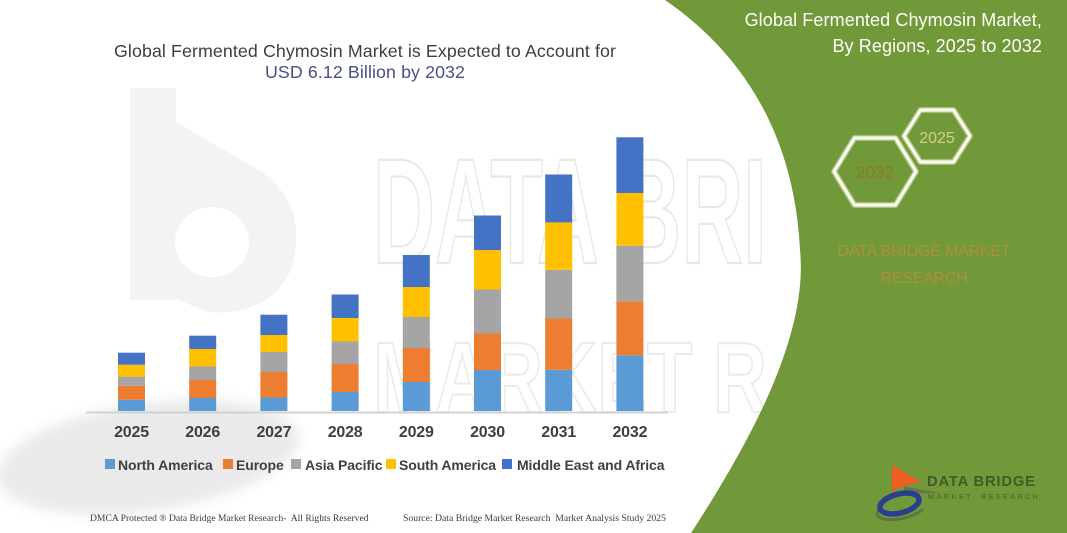 The image size is (1067, 533). Describe the element at coordinates (875, 172) in the screenshot. I see `svg-text: 2032` at that location.